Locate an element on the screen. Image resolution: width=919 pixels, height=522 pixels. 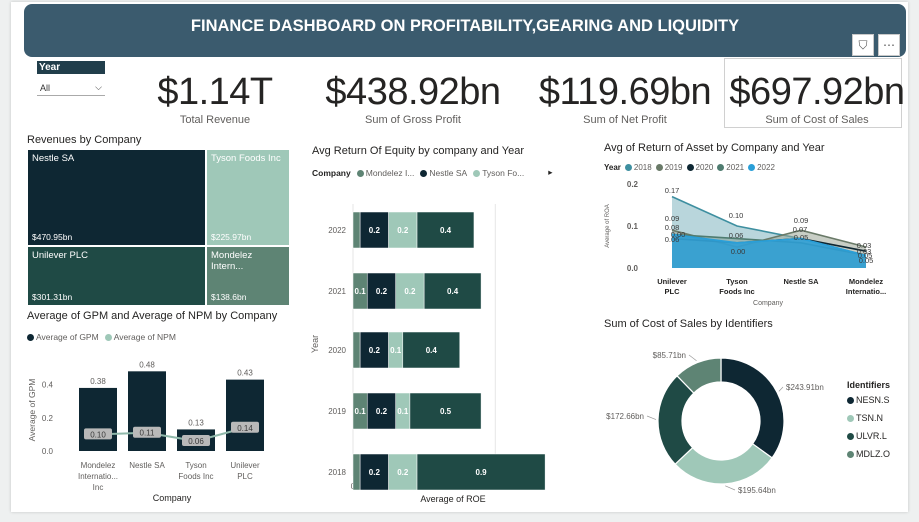
x-tick-label: PLC is located at coordinates (673, 291).